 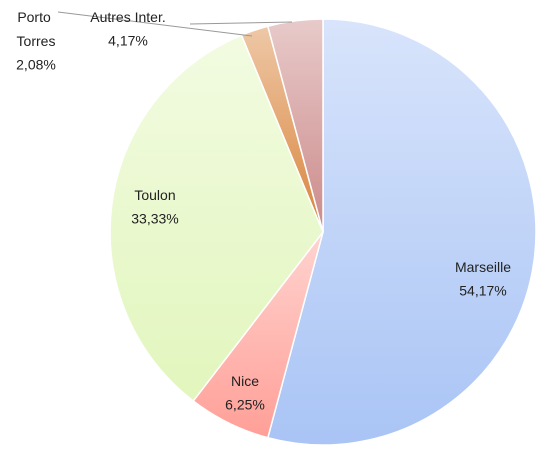 I want to click on pie-slice, so click(x=295, y=125).